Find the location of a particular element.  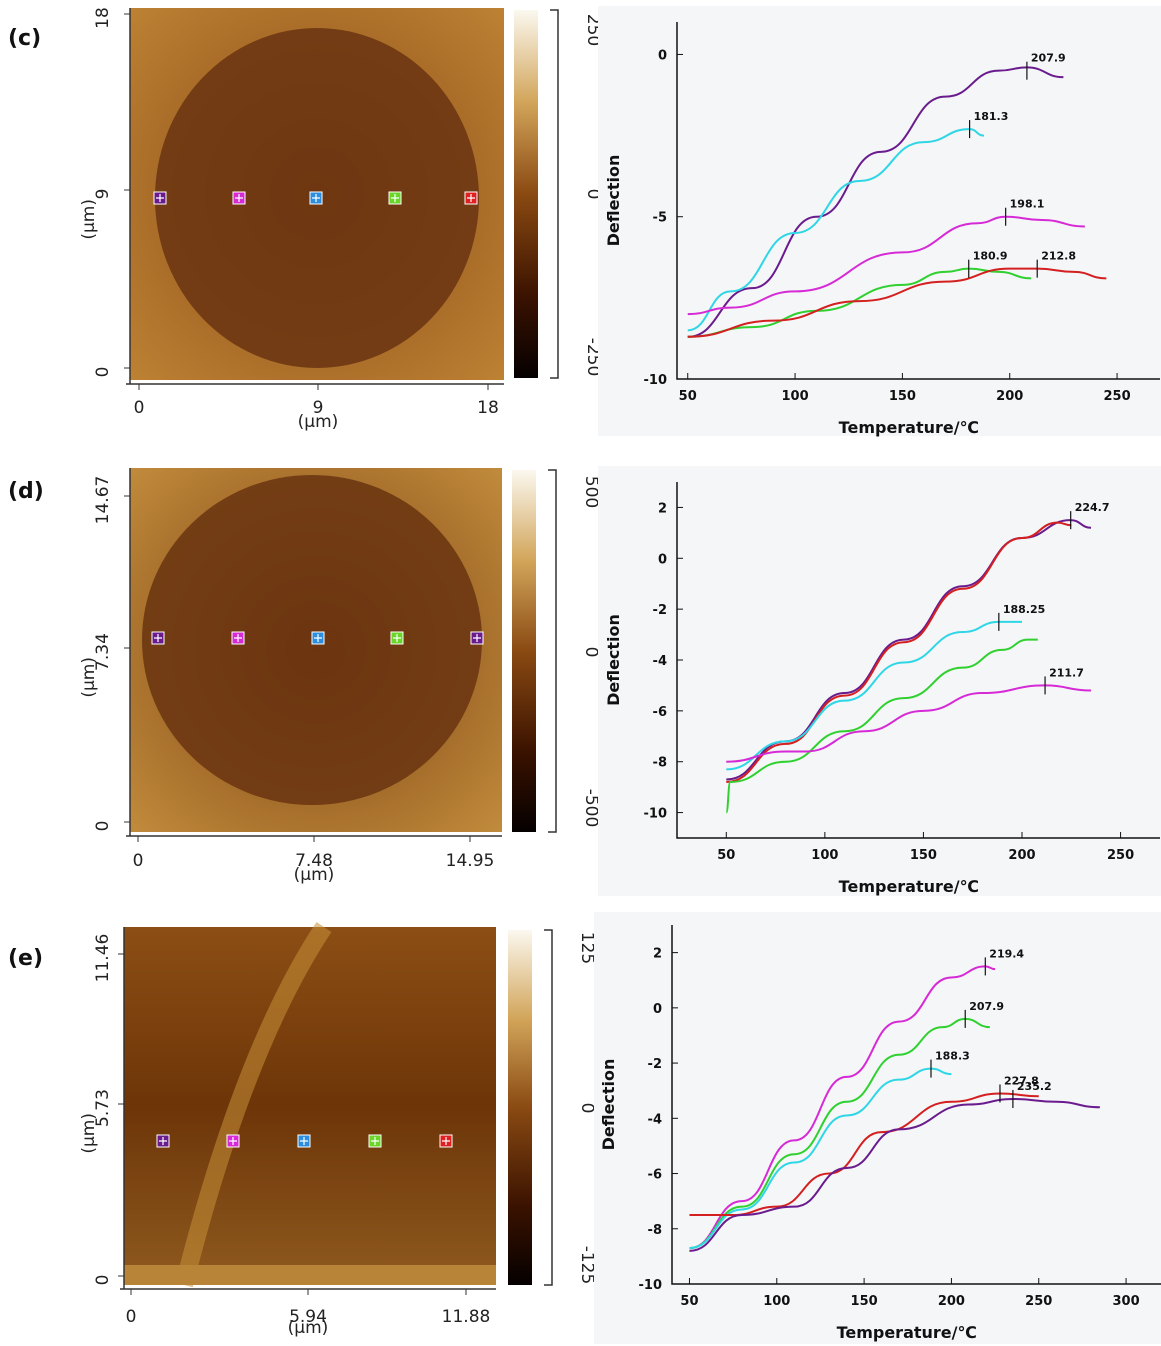

colorbar-tick: -125 is located at coordinates (587, 1265).